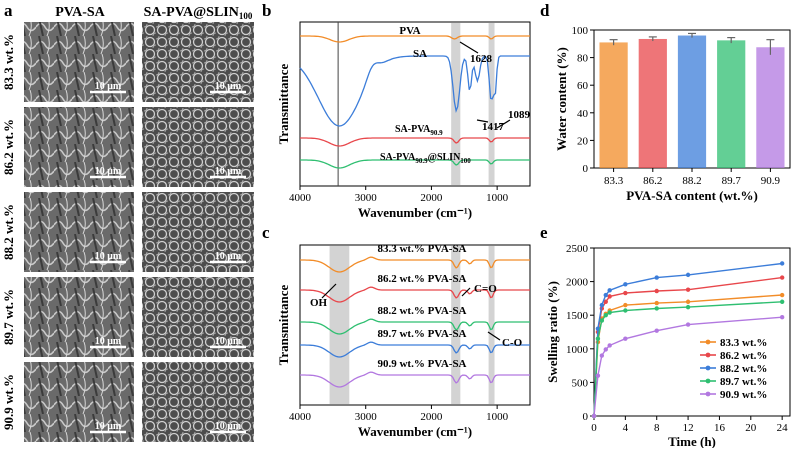  Describe the element at coordinates (751, 428) in the screenshot. I see `e-x-tick-label: 20` at that location.